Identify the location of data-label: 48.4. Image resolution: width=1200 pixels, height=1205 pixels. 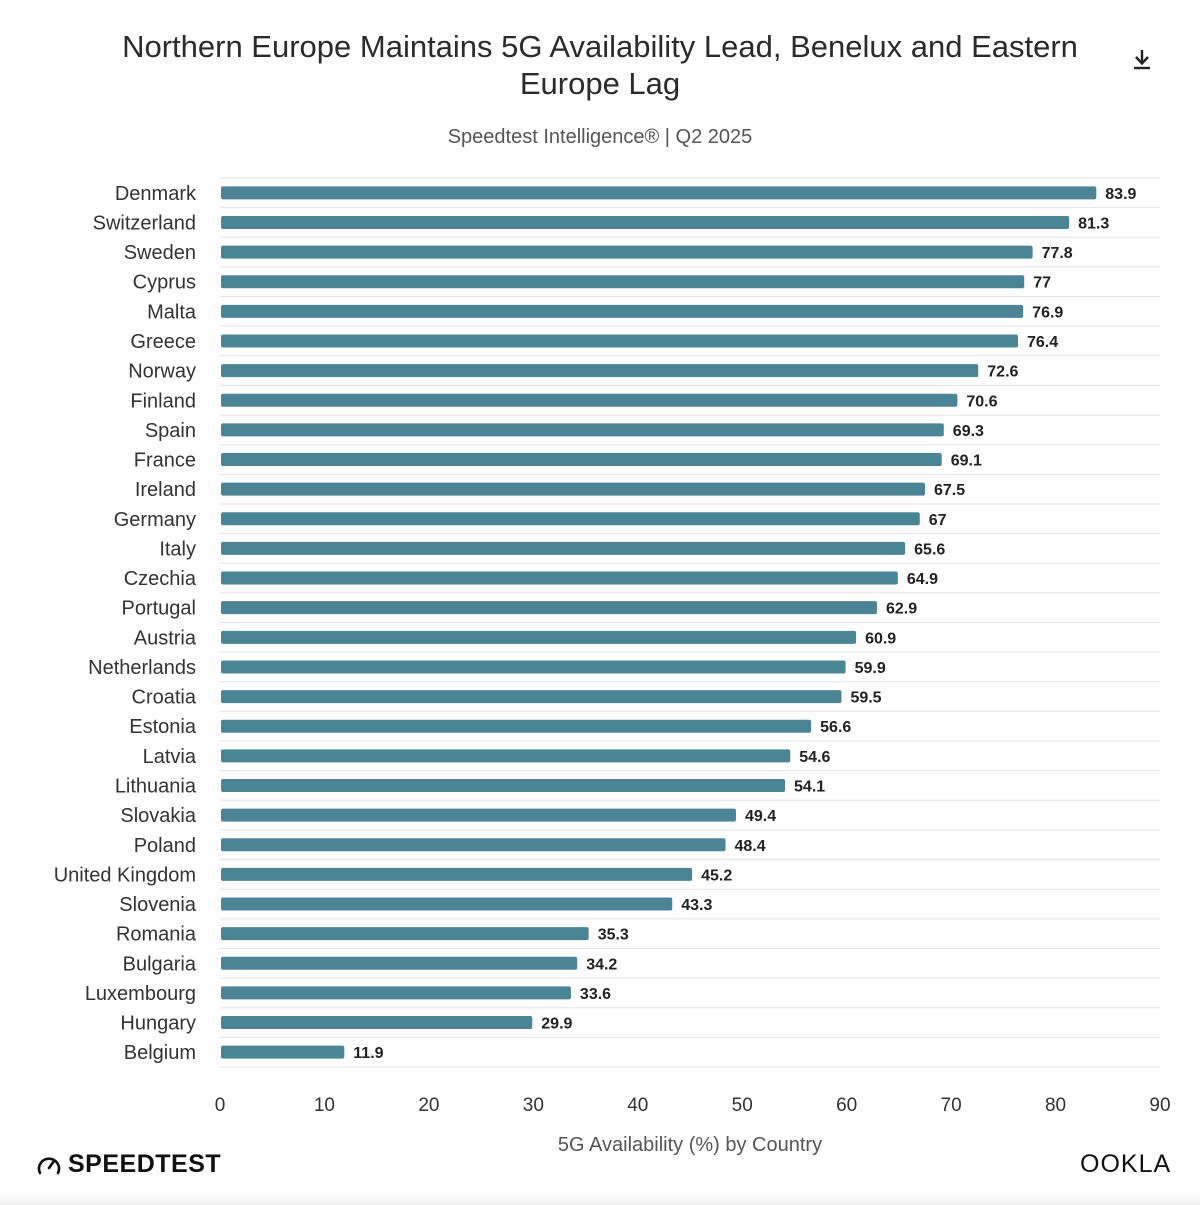
(750, 846).